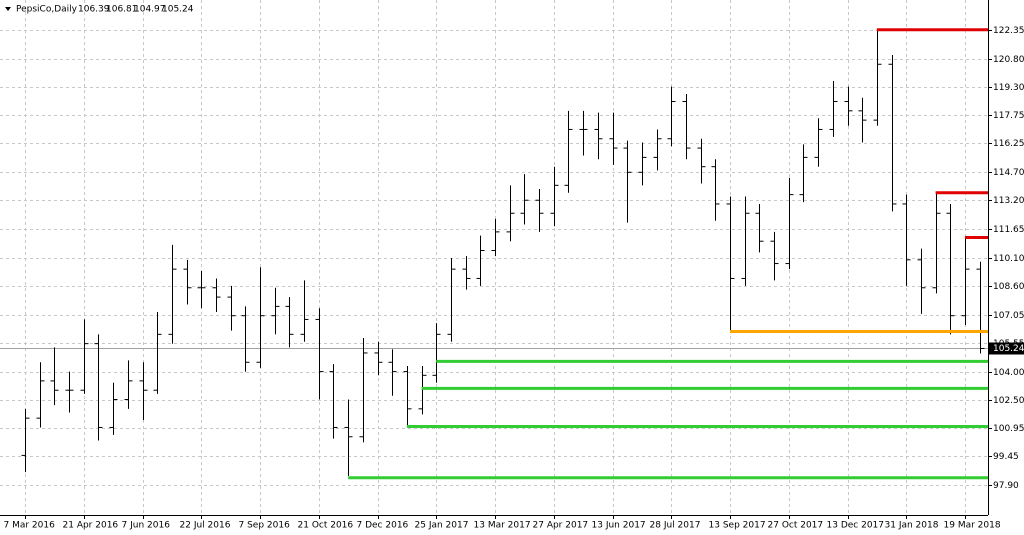 Image resolution: width=1024 pixels, height=535 pixels. I want to click on x-tick-label: 19 Mar 2018, so click(972, 526).